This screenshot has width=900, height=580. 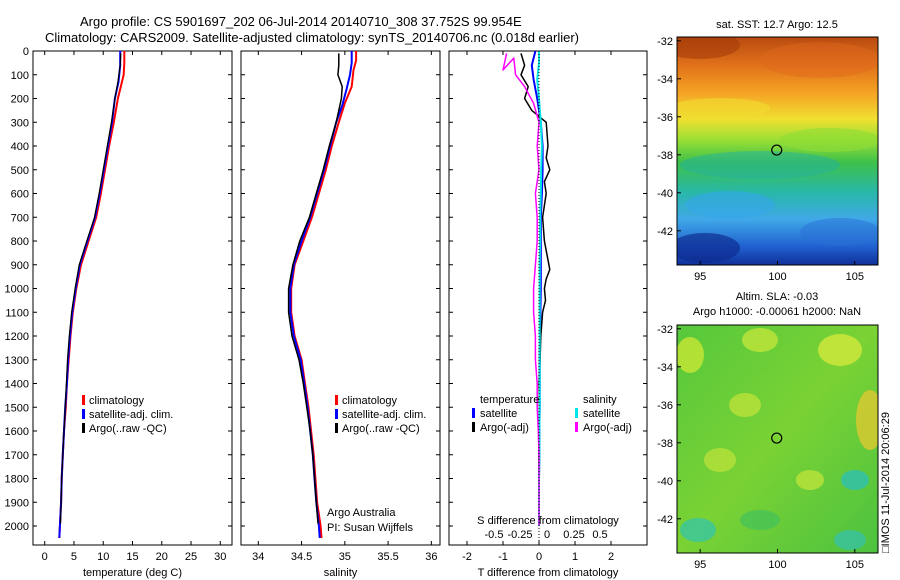 I want to click on y-tick-label: 100, so click(x=20, y=76).